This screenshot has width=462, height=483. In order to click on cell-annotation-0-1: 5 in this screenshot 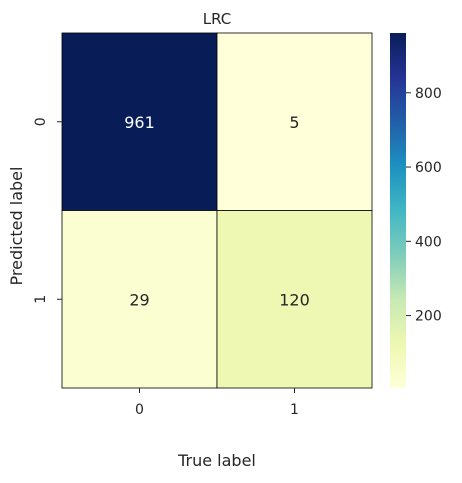, I will do `click(294, 122)`.